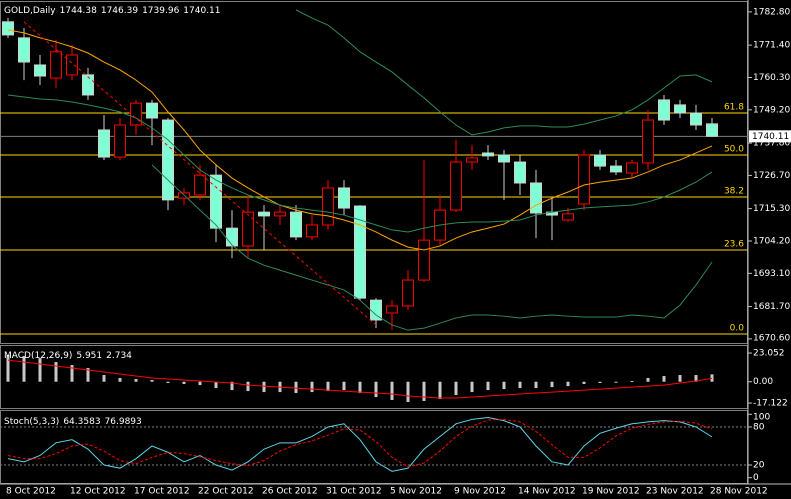  What do you see at coordinates (759, 427) in the screenshot?
I see `y-tick-label: 80` at bounding box center [759, 427].